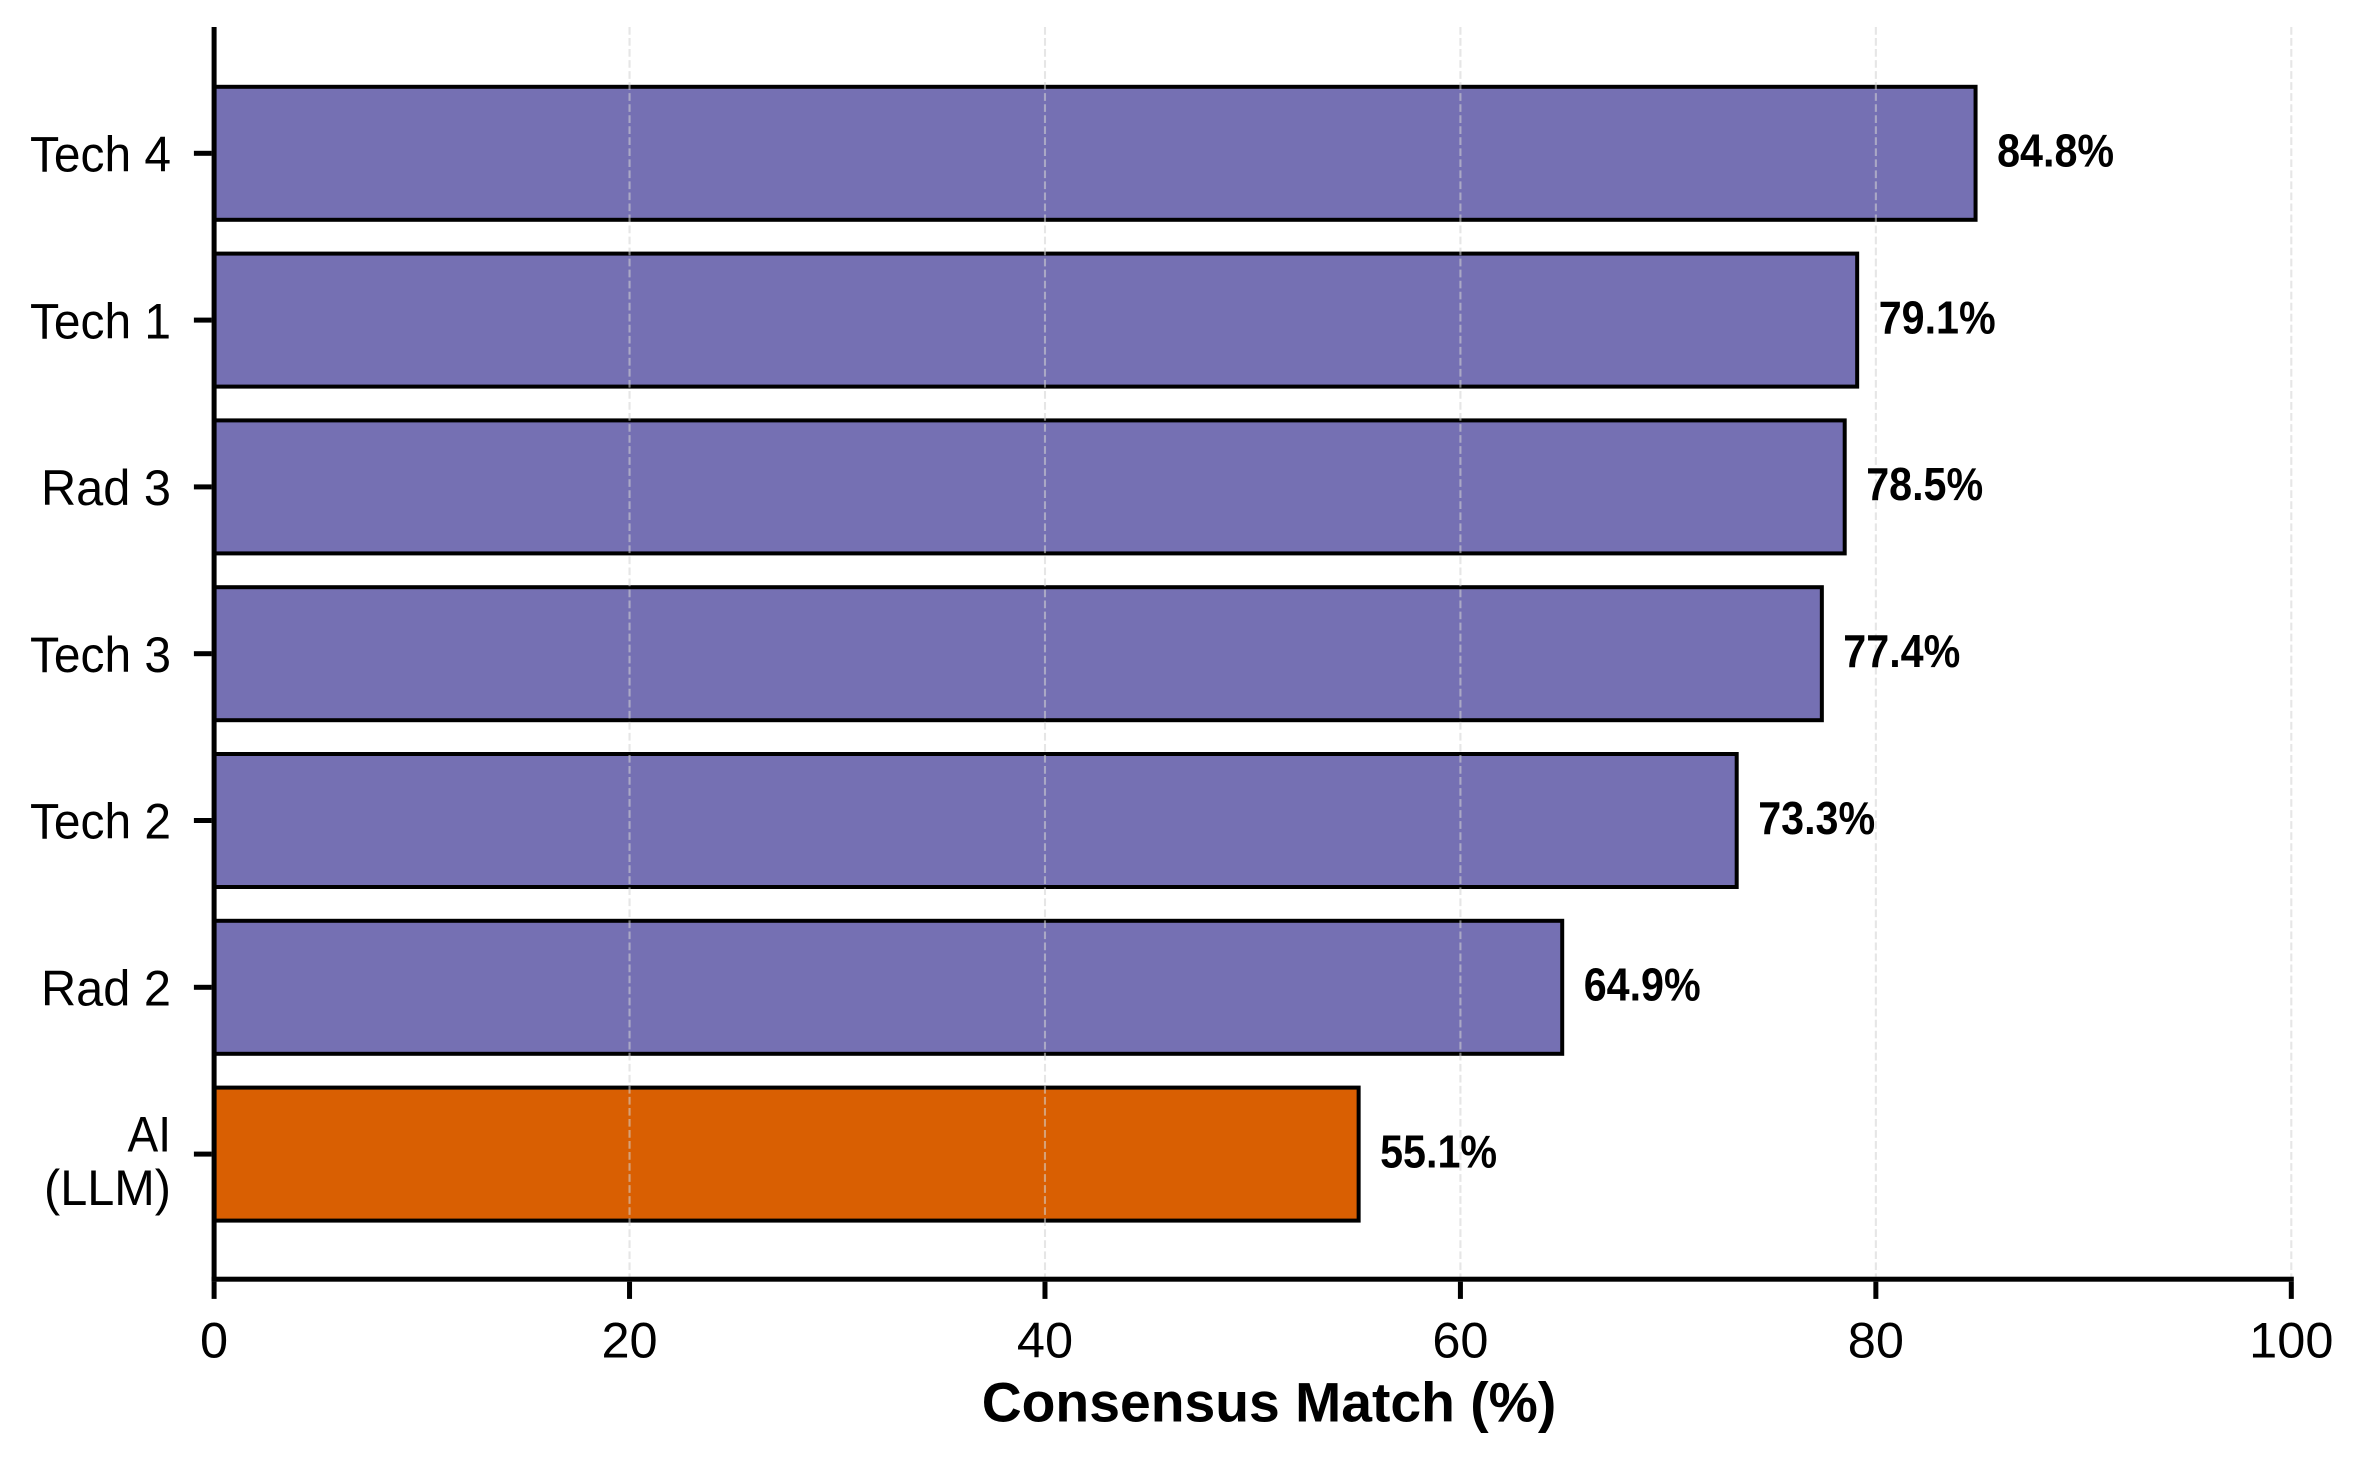 This screenshot has height=1462, width=2360. Describe the element at coordinates (1438, 1151) in the screenshot. I see `svg-text: 55.1%` at that location.